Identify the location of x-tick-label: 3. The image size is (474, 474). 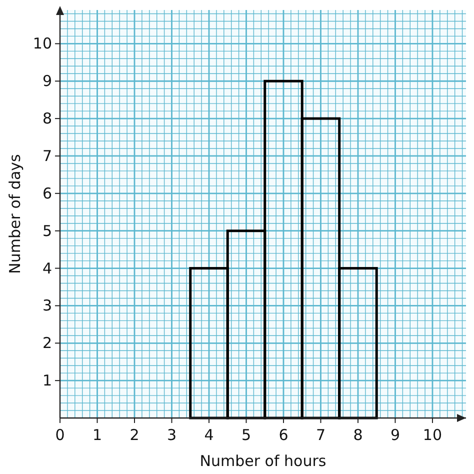
(171, 435).